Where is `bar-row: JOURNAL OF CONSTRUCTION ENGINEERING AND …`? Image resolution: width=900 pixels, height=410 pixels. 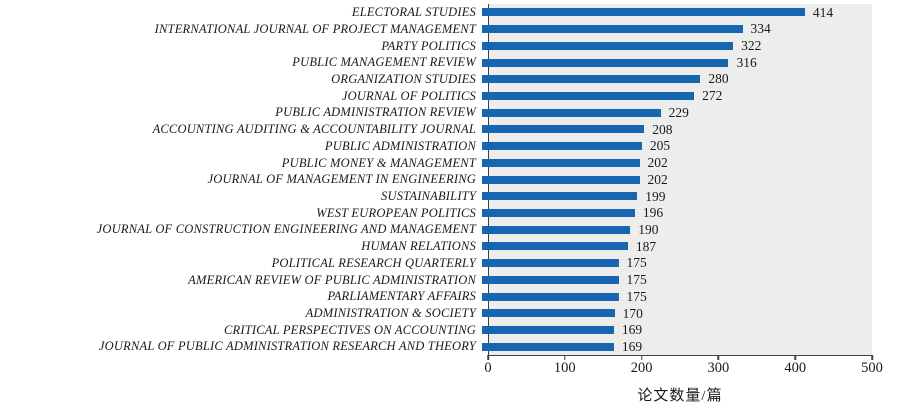 bar-row: JOURNAL OF CONSTRUCTION ENGINEERING AND … is located at coordinates (436, 229).